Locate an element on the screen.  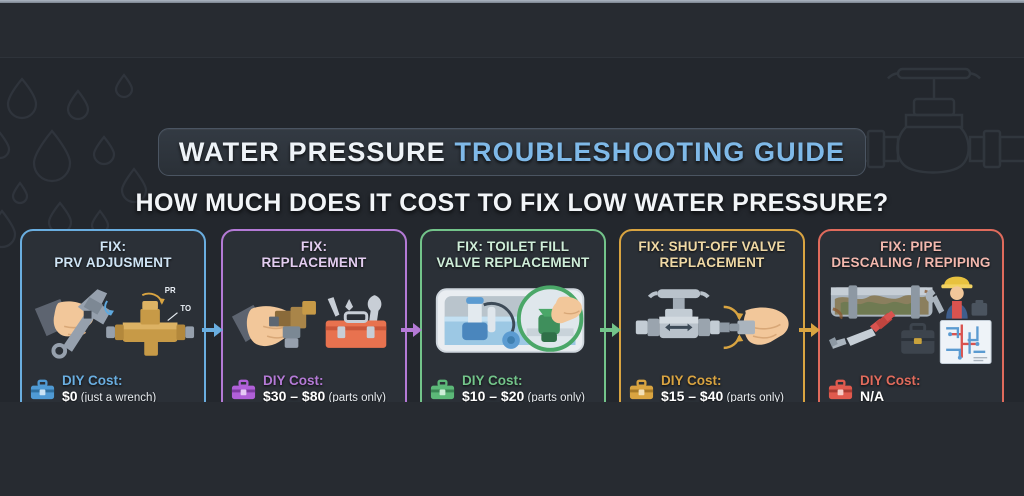
diy-cost-row: DIY Cost: $10 – $20 (parts only) is located at coordinates (513, 387).